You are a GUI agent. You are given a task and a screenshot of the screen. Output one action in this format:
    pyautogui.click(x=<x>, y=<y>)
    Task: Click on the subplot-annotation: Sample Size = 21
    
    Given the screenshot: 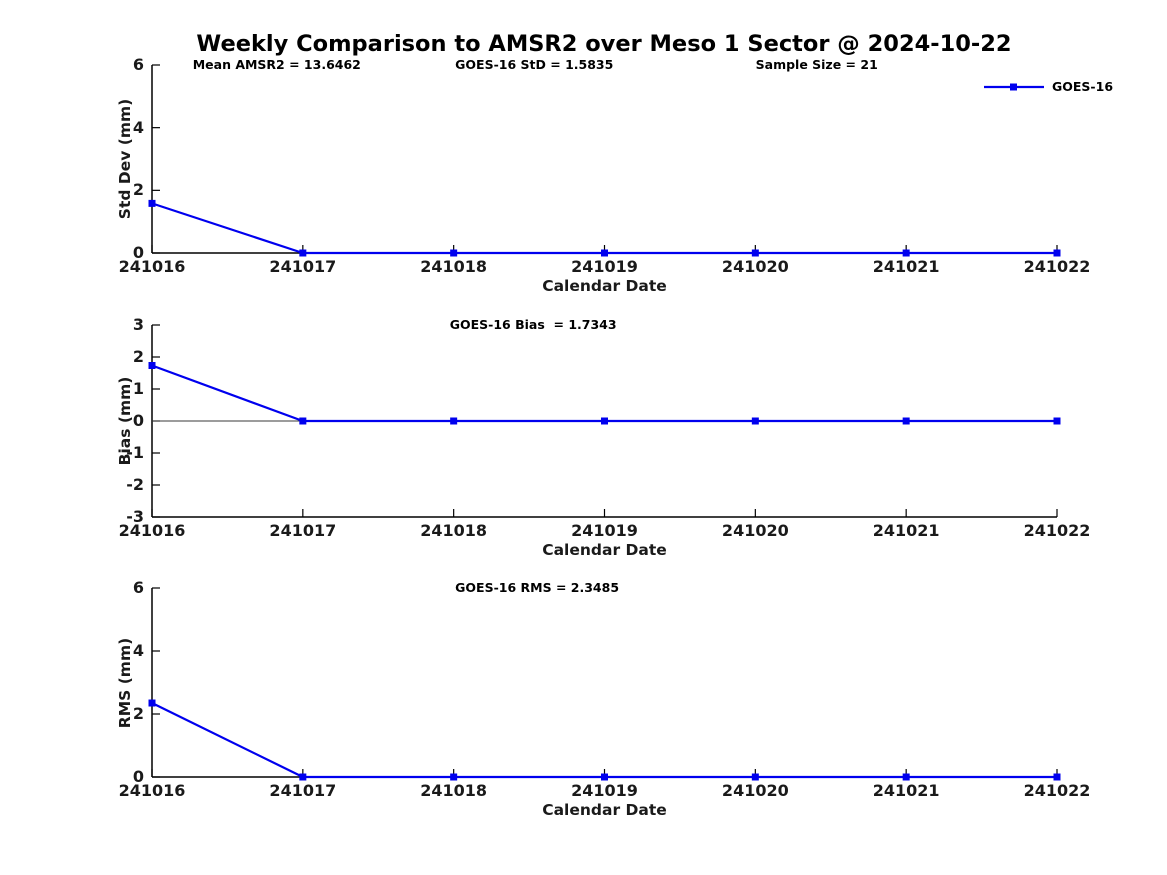 What is the action you would take?
    pyautogui.click(x=816, y=64)
    